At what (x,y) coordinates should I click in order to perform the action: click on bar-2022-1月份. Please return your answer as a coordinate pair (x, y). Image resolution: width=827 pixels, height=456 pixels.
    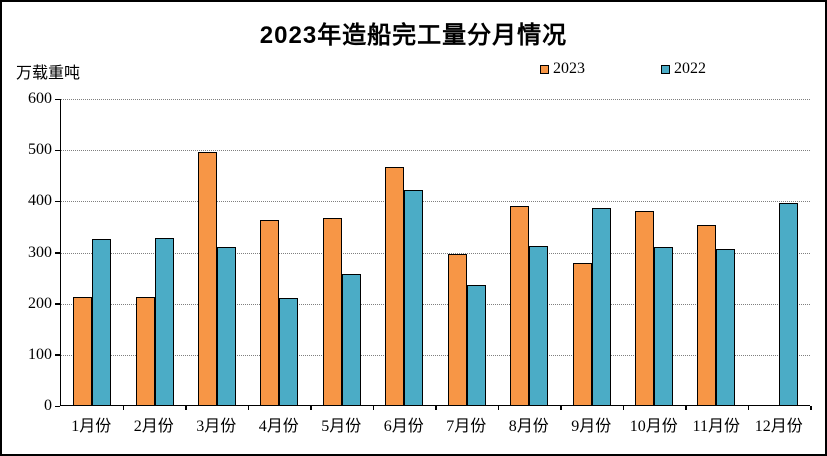
    Looking at the image, I should click on (102, 321).